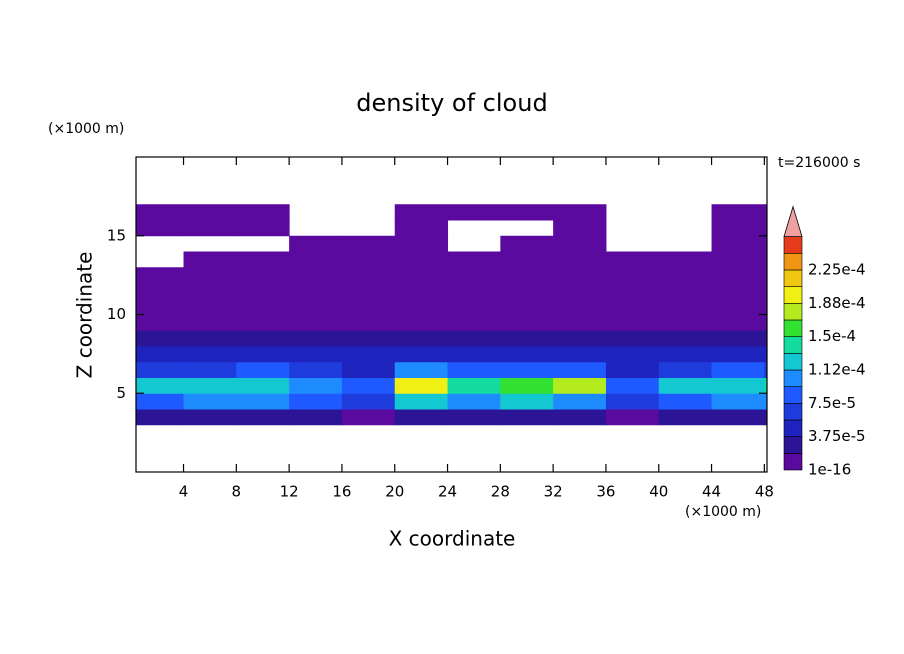 This screenshot has width=904, height=654. What do you see at coordinates (237, 492) in the screenshot?
I see `x-tick-label: 8` at bounding box center [237, 492].